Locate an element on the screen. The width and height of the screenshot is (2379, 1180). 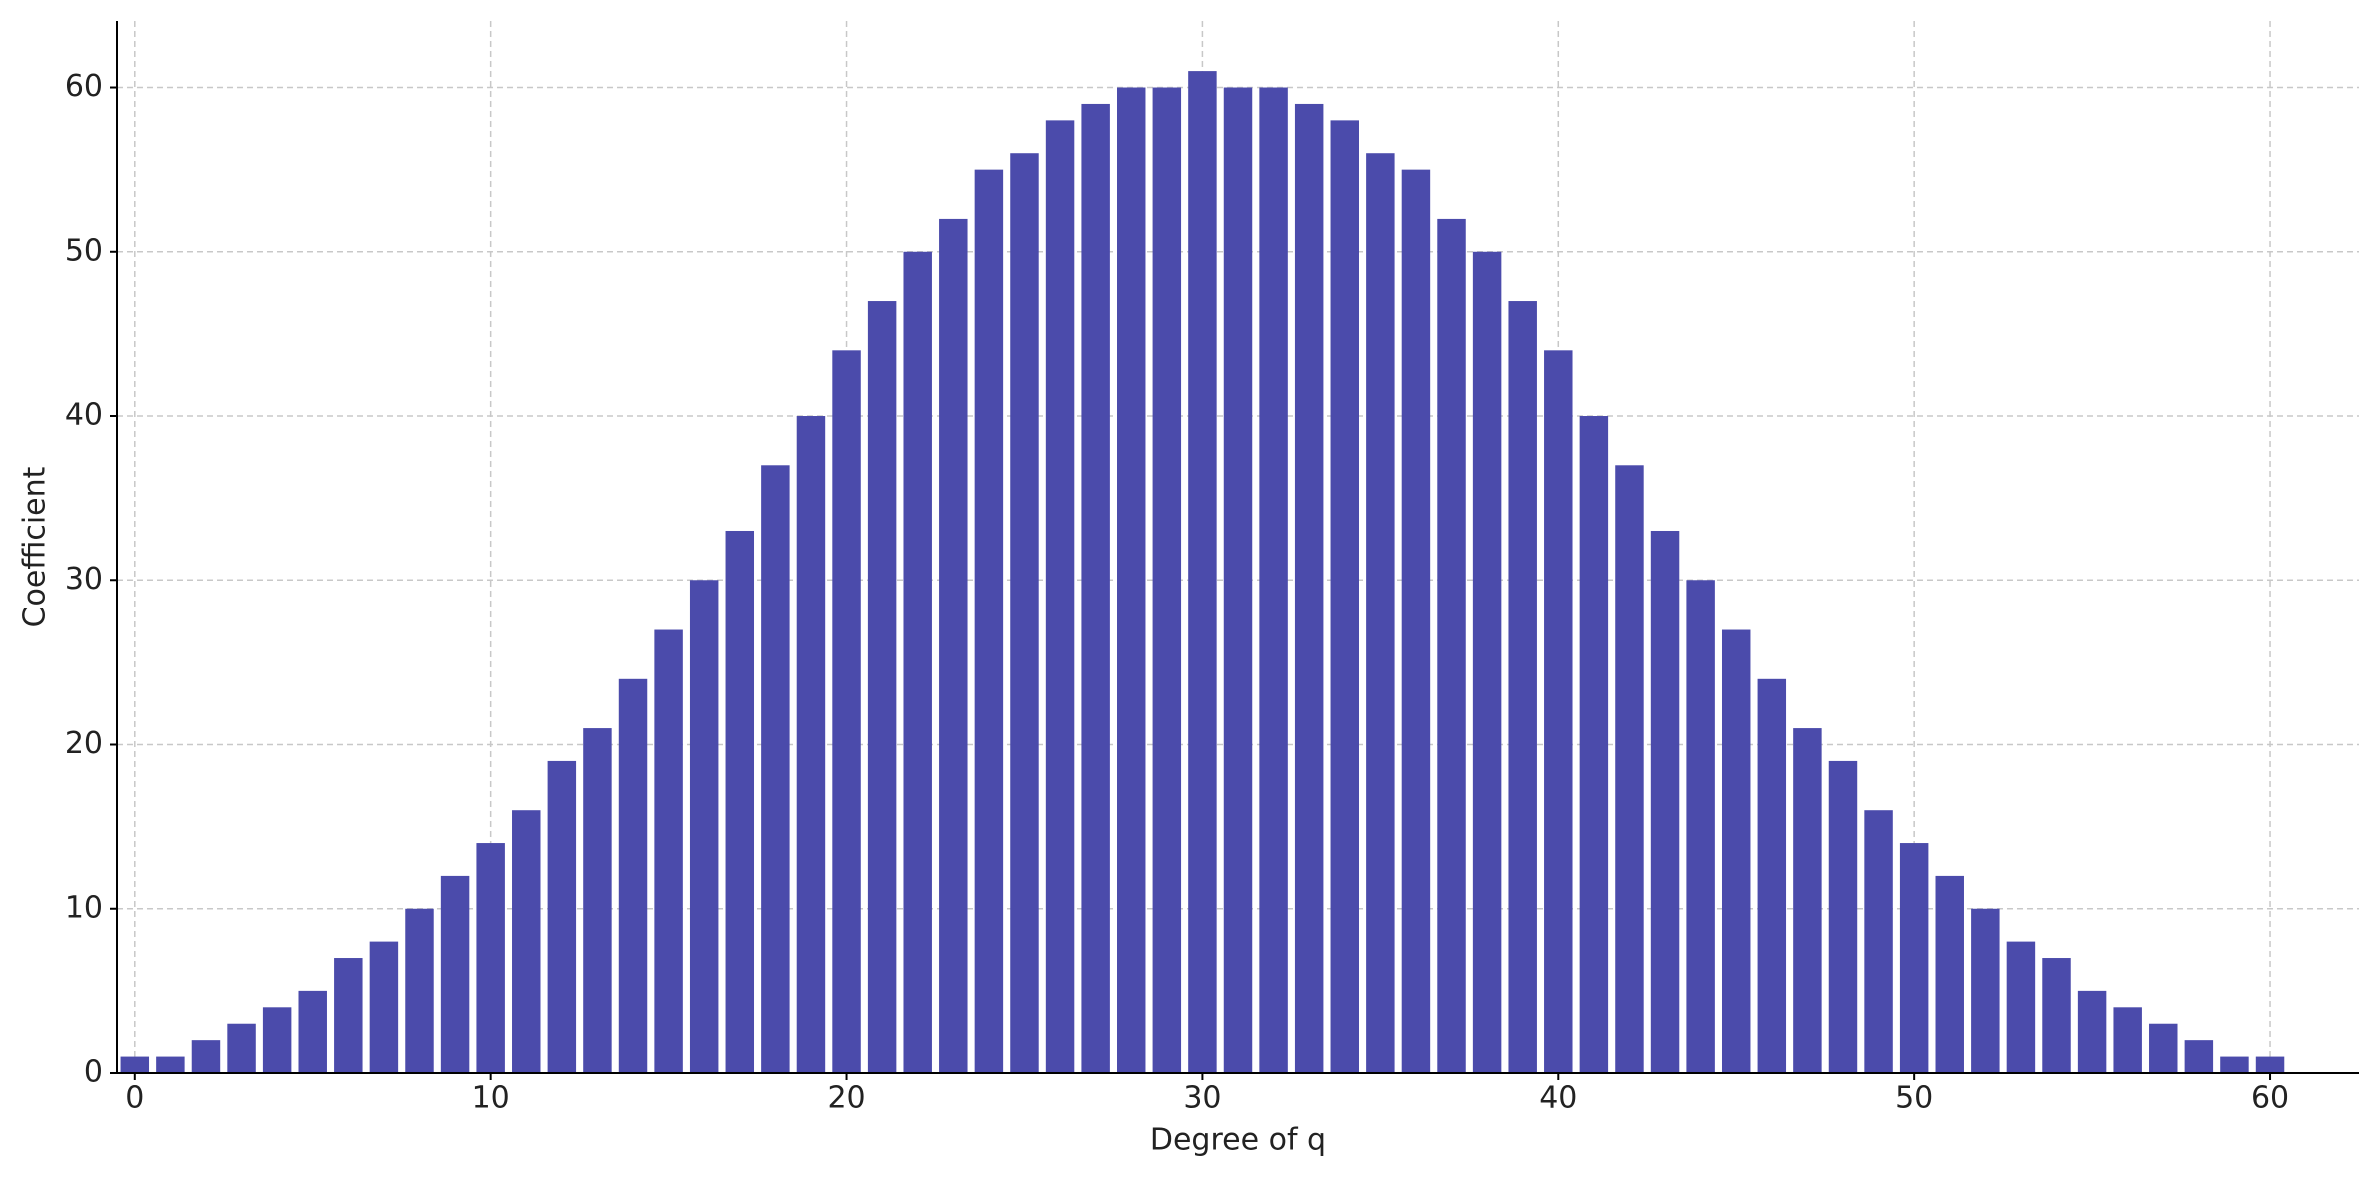
x-tick-label: 0 is located at coordinates (134, 1098).